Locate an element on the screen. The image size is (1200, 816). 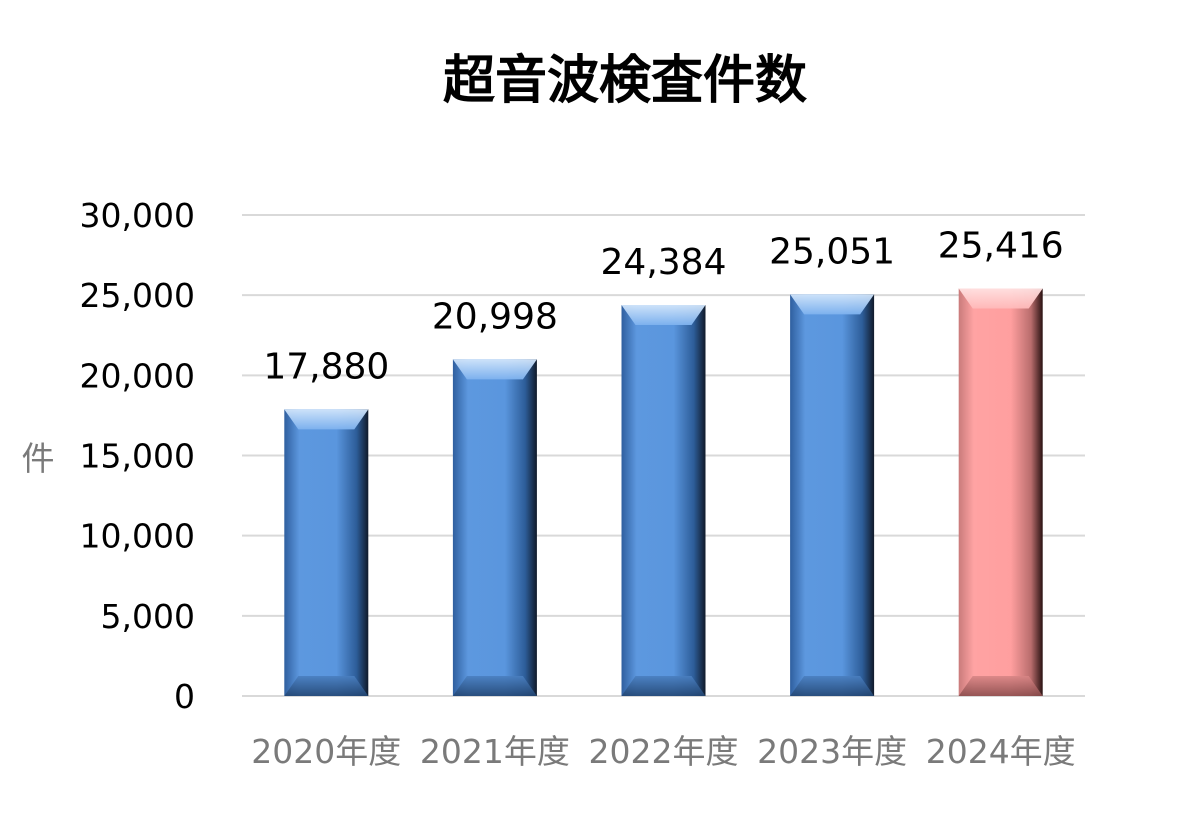
y-tick-label: 15,000 is located at coordinates (137, 456).